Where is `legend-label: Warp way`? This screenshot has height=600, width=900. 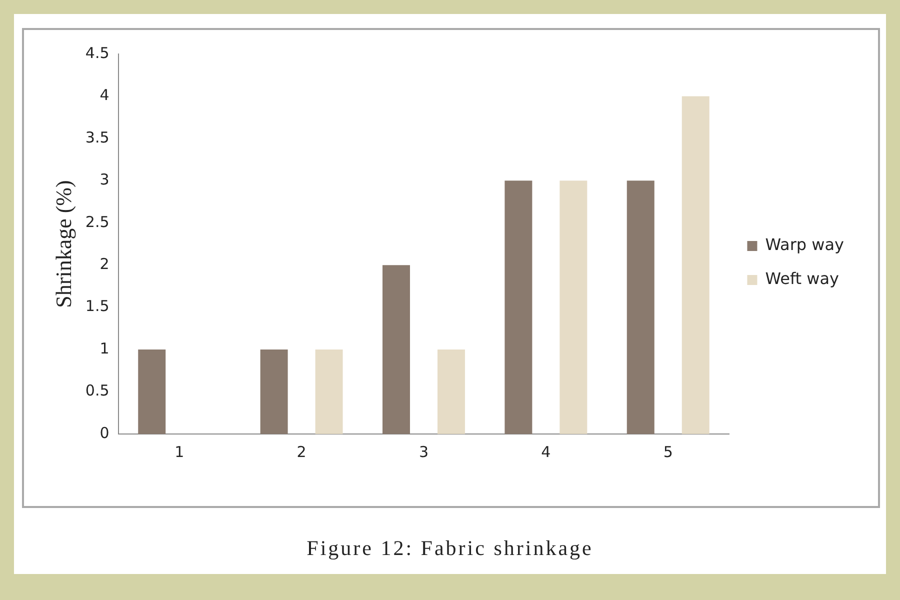
legend-label: Warp way is located at coordinates (804, 244).